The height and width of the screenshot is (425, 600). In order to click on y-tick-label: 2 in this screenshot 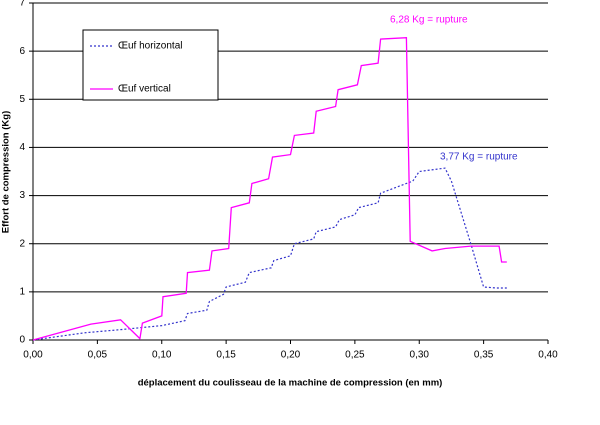, I will do `click(22, 243)`.